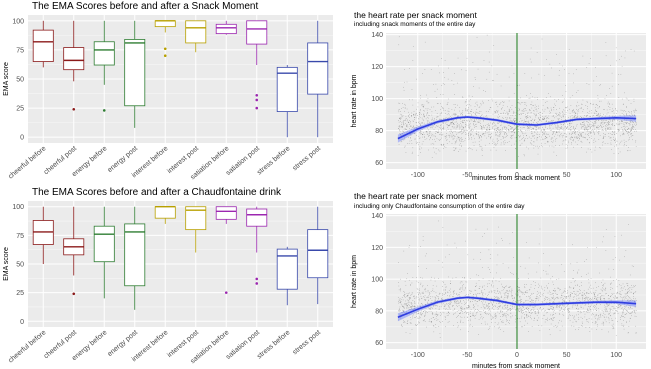  What do you see at coordinates (257, 217) in the screenshot?
I see `box` at bounding box center [257, 217].